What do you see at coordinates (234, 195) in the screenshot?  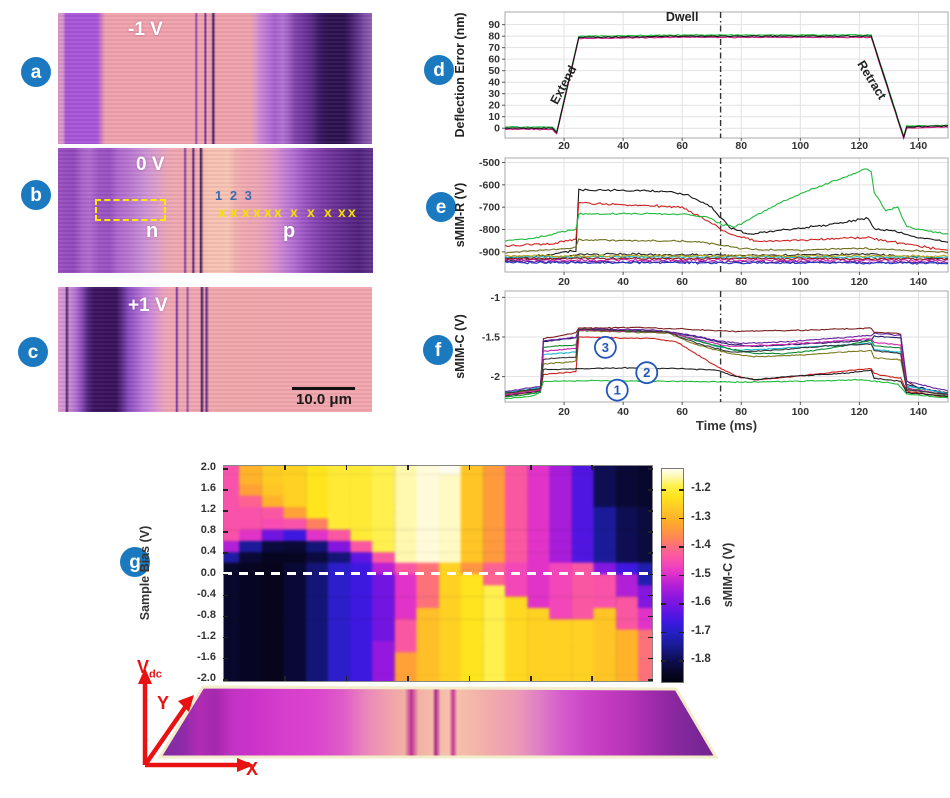 I see `point-numbers-123: 1 2 3` at bounding box center [234, 195].